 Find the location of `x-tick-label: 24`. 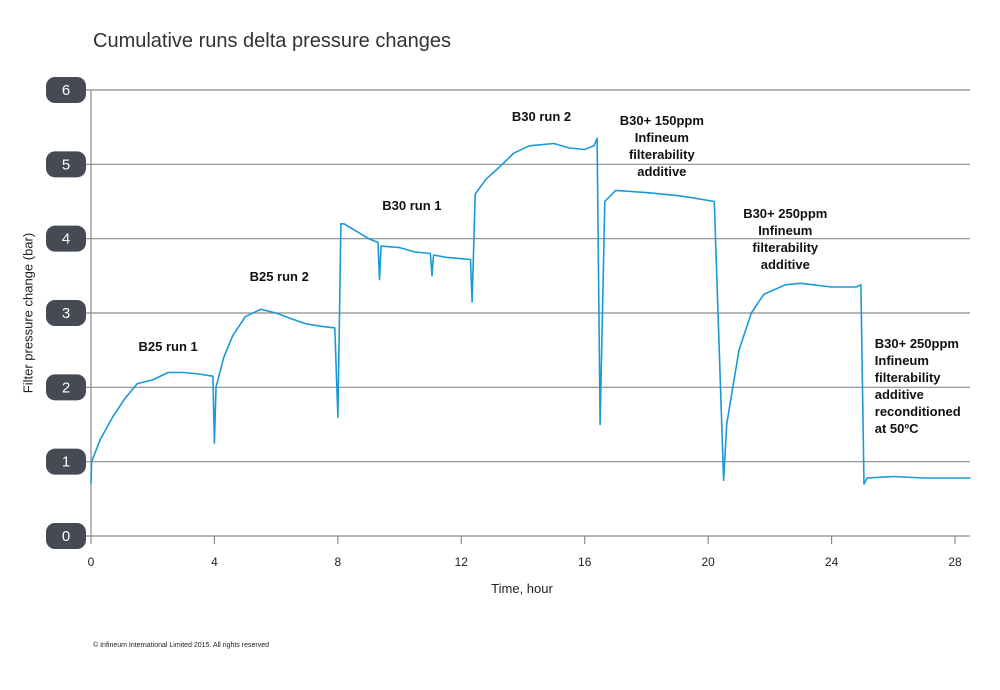

x-tick-label: 24 is located at coordinates (832, 562).